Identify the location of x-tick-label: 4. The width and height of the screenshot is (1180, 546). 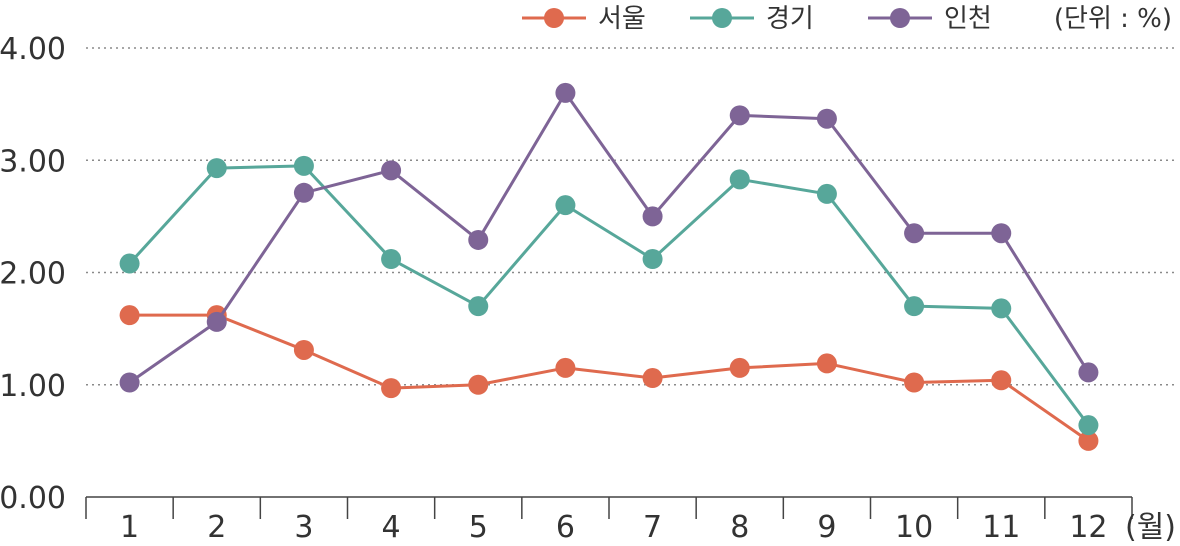
(391, 527).